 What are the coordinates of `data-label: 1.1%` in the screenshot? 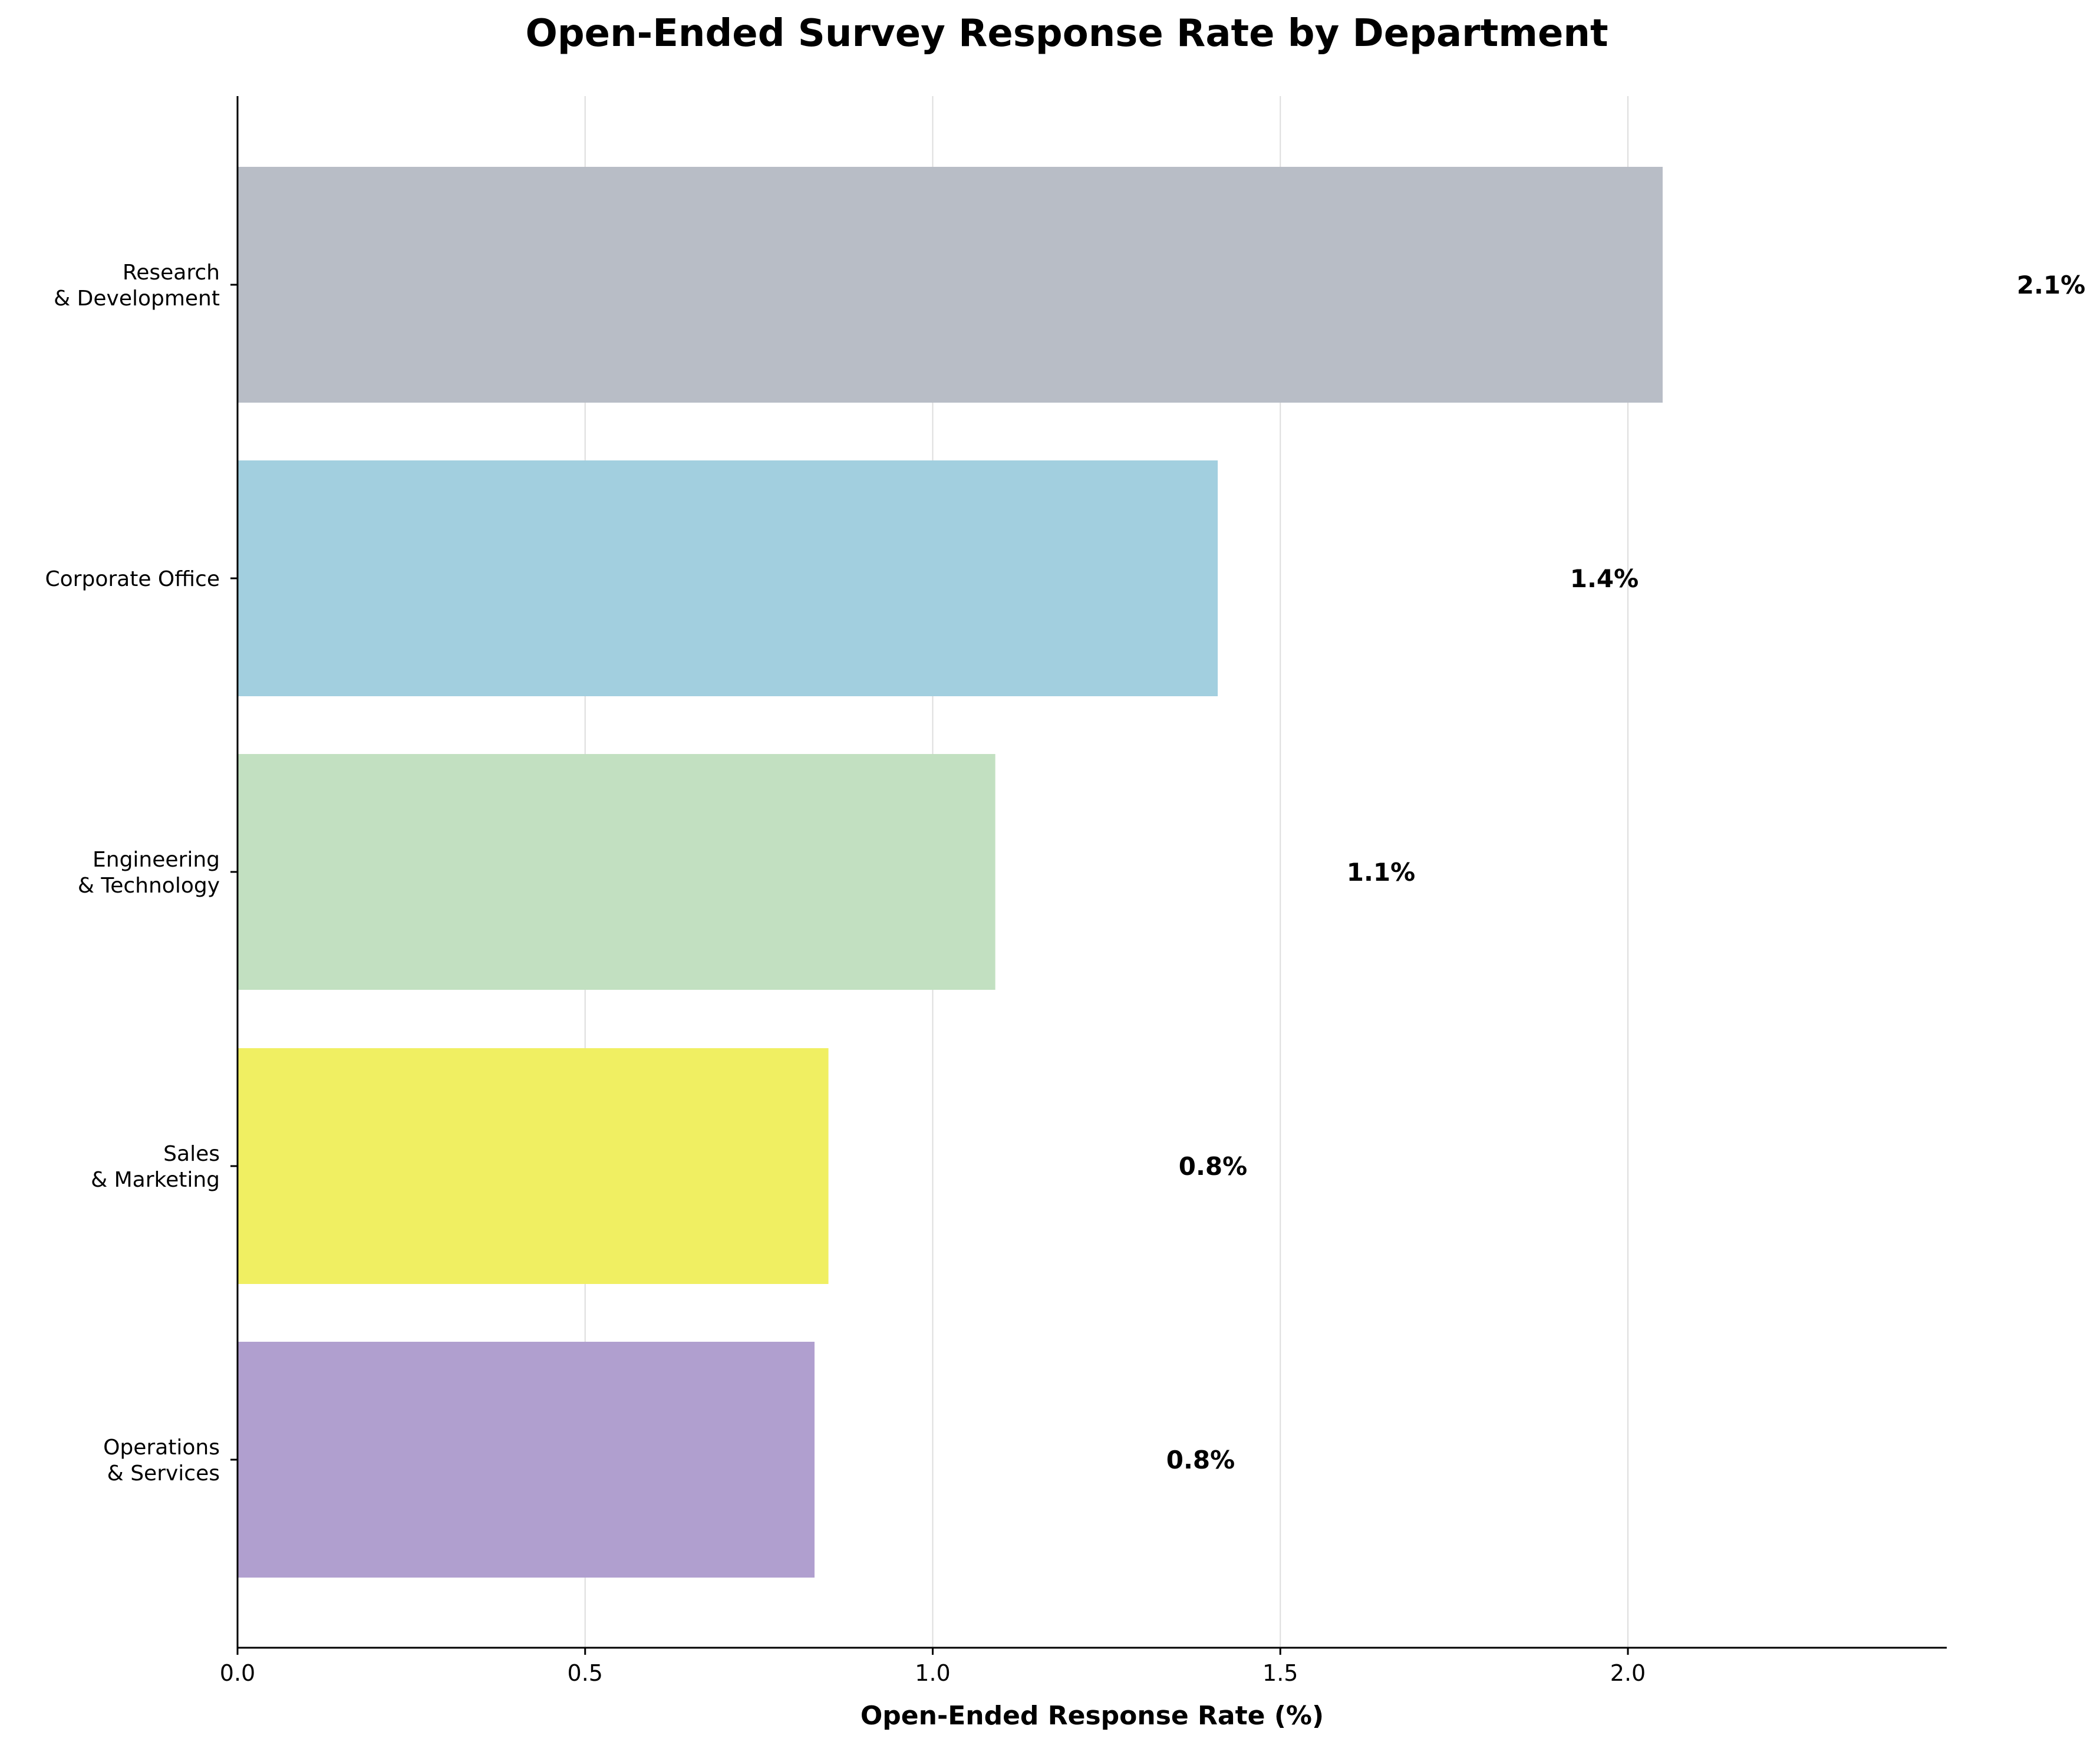 It's located at (1381, 872).